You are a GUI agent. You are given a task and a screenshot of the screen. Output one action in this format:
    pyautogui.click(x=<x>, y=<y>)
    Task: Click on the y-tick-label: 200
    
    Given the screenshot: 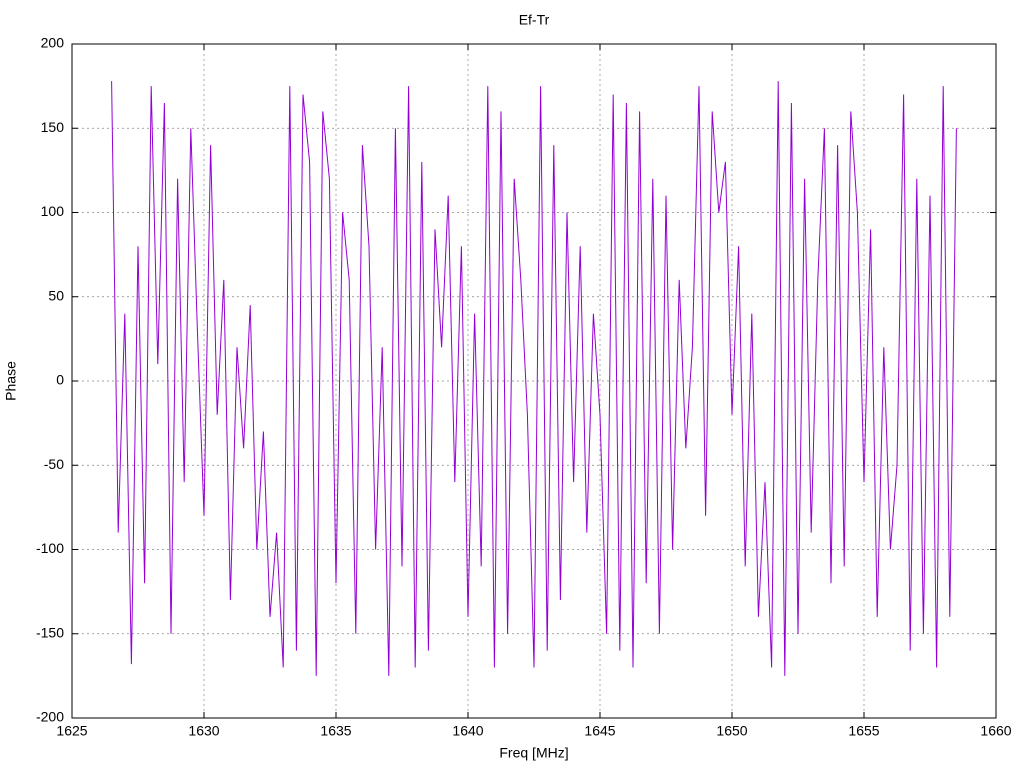 What is the action you would take?
    pyautogui.click(x=53, y=43)
    